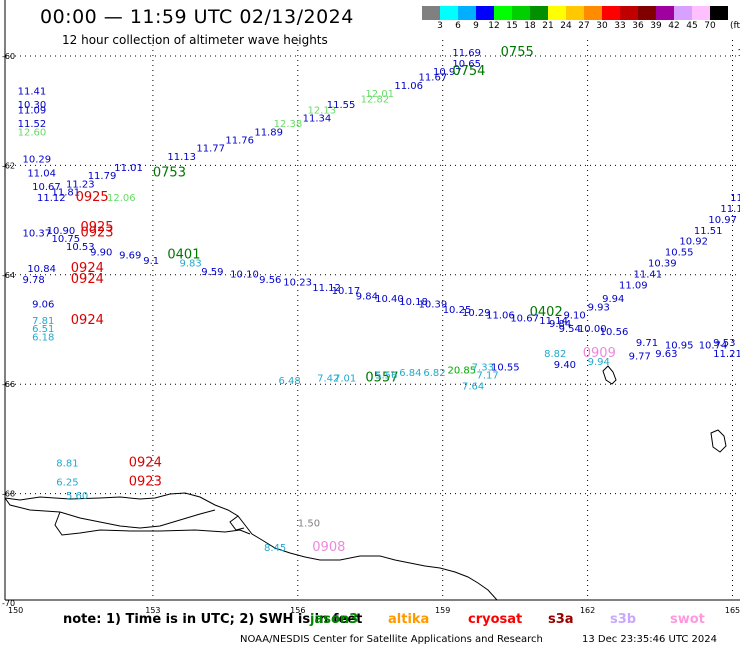 The width and height of the screenshot is (740, 650). Describe the element at coordinates (410, 373) in the screenshot. I see `wave-height-label: 6.84` at that location.